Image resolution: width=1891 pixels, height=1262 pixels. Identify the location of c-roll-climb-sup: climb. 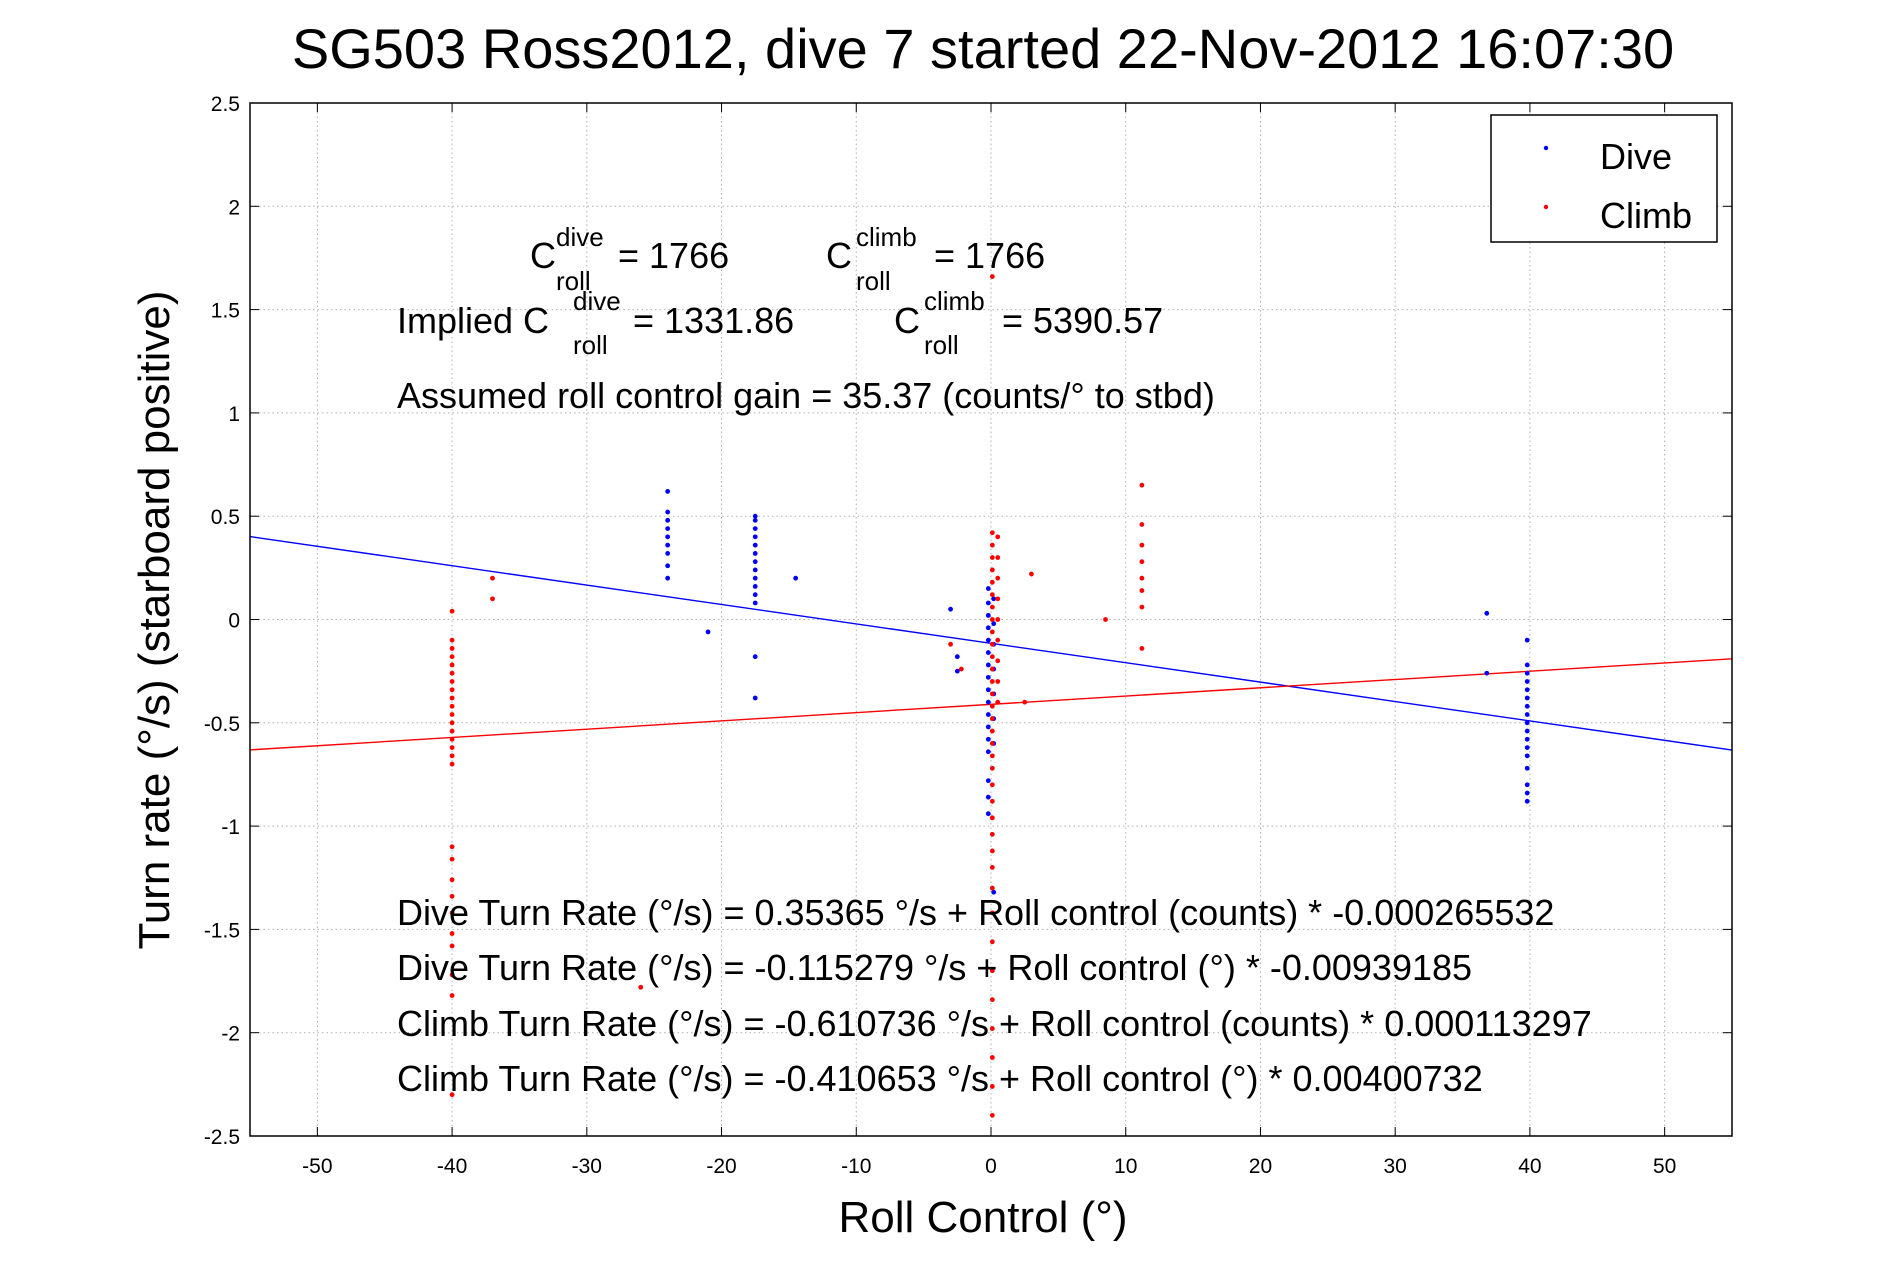
(886, 237).